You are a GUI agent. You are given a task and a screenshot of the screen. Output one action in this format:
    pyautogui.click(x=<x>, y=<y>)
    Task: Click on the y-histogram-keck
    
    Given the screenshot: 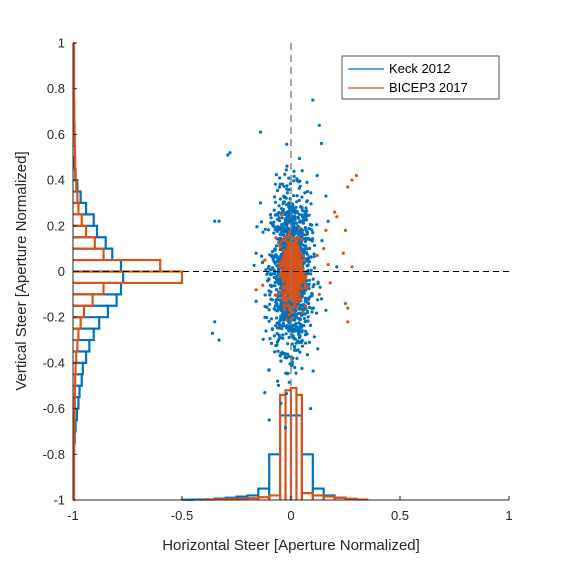 What is the action you would take?
    pyautogui.click(x=98, y=306)
    